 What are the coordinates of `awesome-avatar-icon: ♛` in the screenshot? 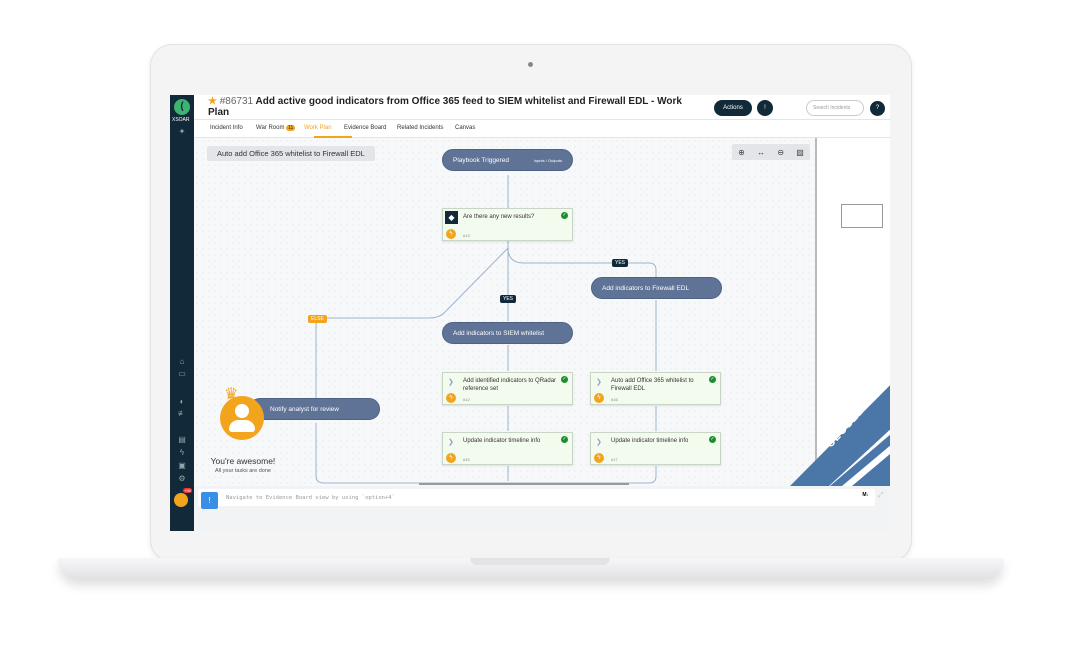 It's located at (242, 413).